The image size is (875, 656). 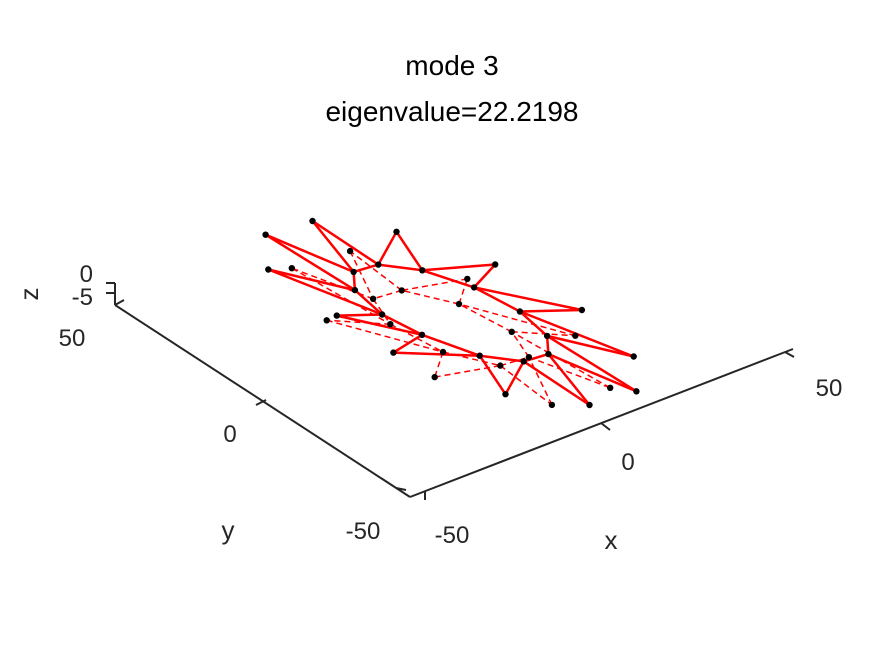 What do you see at coordinates (452, 535) in the screenshot?
I see `x-tick-label: -50` at bounding box center [452, 535].